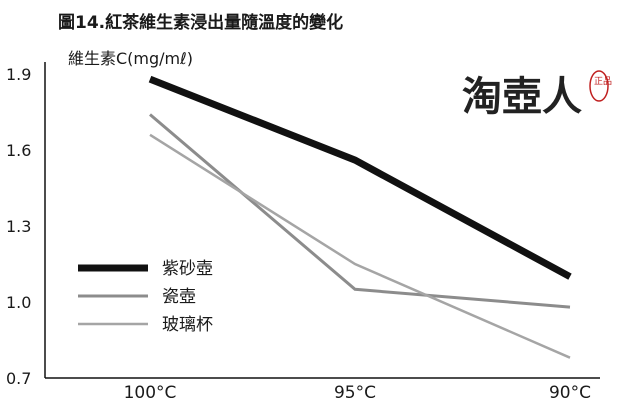 The image size is (640, 404). I want to click on legend-label: 瓷壺, so click(179, 297).